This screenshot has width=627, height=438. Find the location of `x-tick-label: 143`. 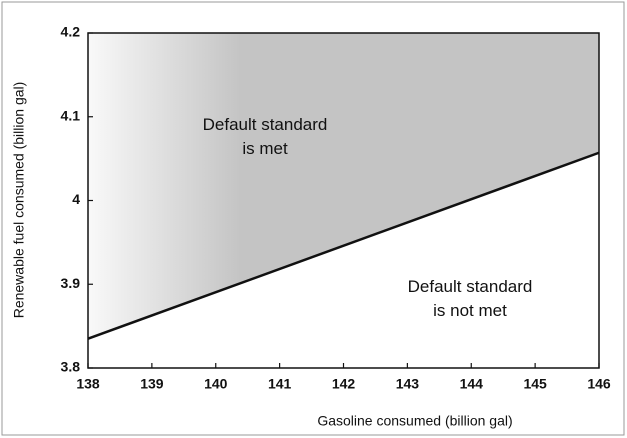

x-tick-label: 143 is located at coordinates (408, 384).